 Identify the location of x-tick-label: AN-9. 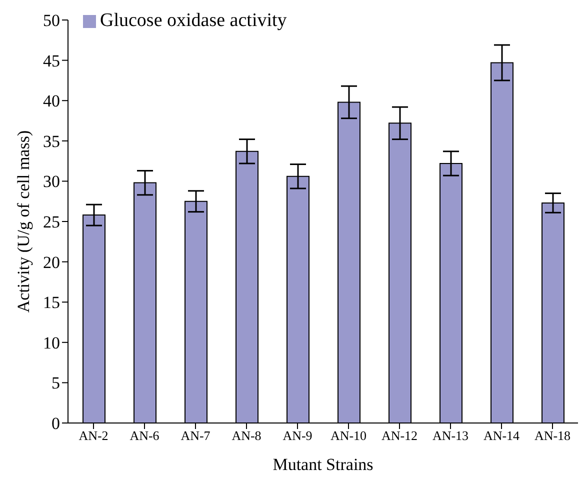
(297, 436).